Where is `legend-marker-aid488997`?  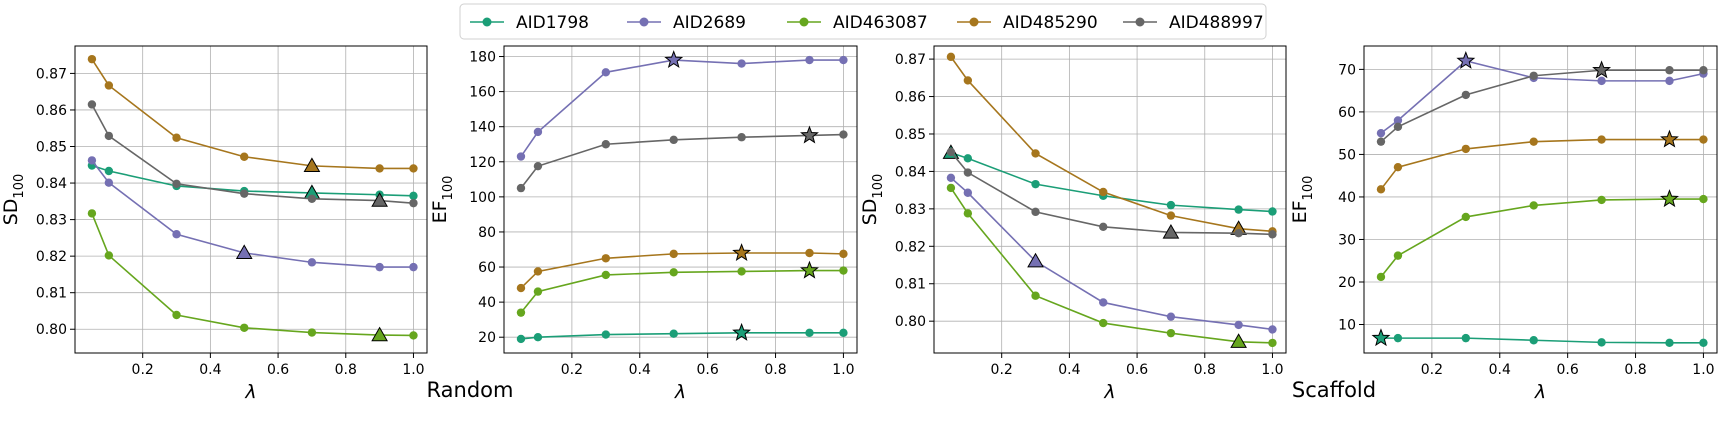
legend-marker-aid488997 is located at coordinates (1140, 22).